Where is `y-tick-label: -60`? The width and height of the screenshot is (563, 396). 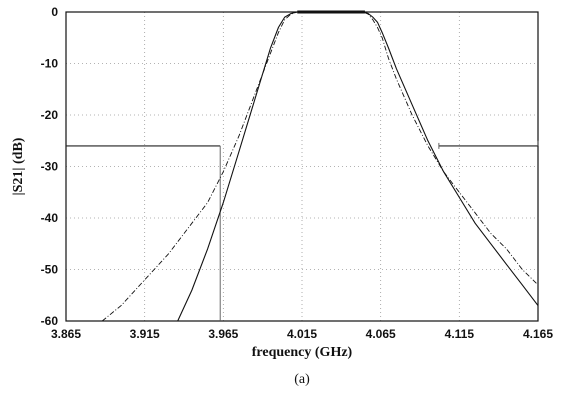 y-tick-label: -60 is located at coordinates (50, 321).